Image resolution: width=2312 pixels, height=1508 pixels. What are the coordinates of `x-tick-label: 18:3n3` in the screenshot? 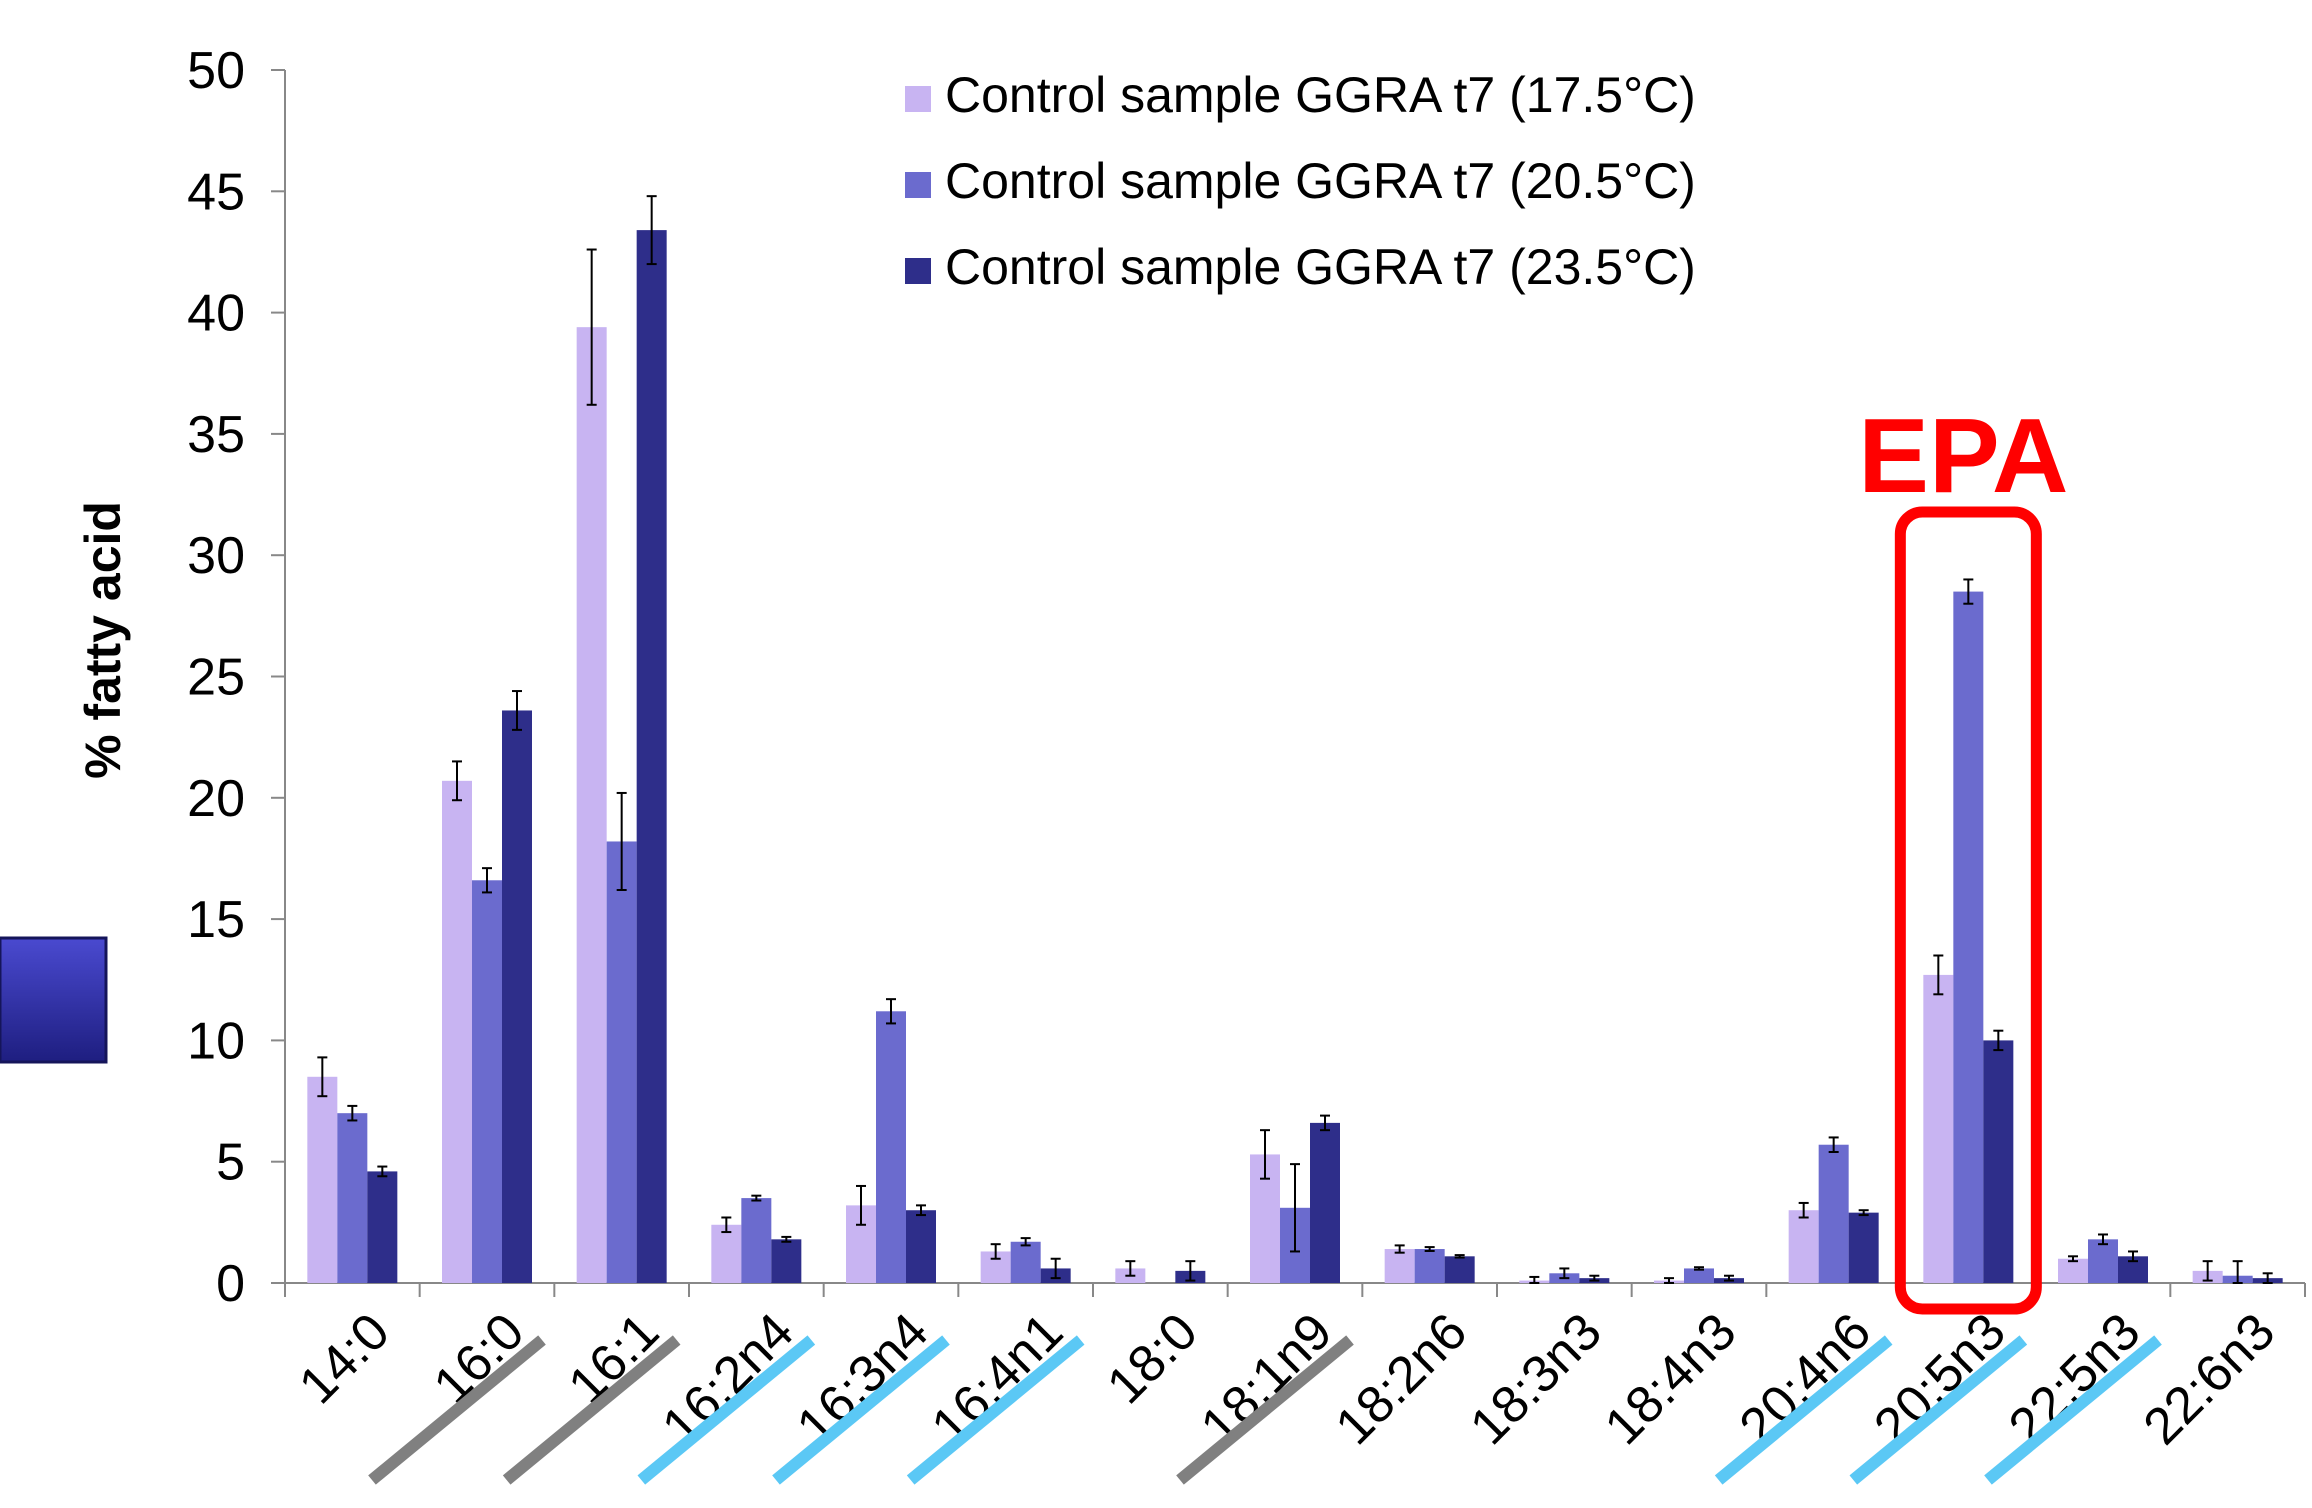 It's located at (1535, 1378).